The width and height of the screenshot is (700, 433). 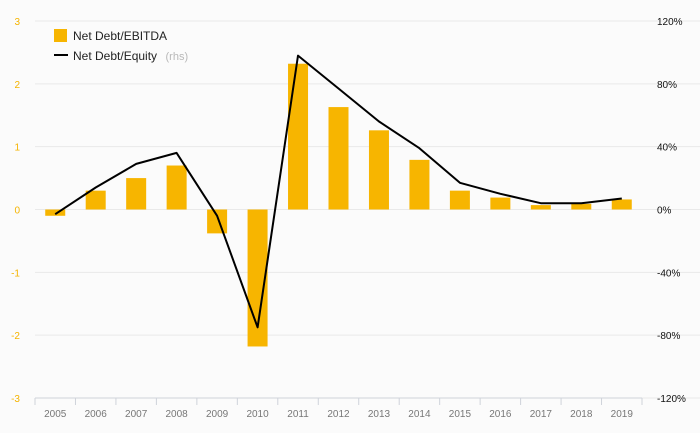 I want to click on x-axis, so click(x=338, y=401).